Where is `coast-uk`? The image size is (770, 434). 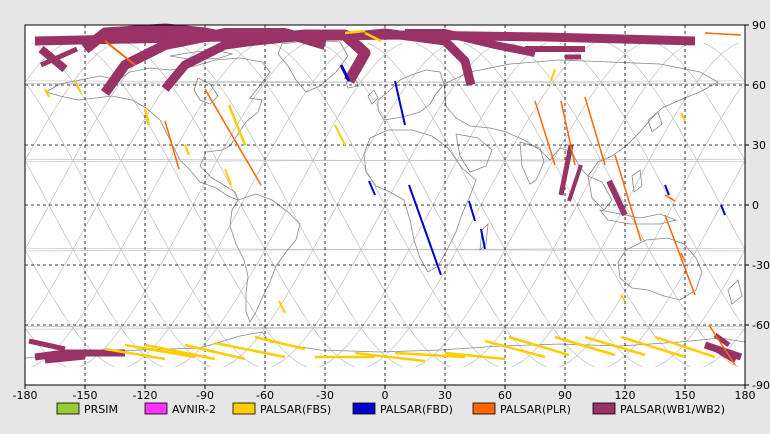
coast-uk is located at coordinates (373, 97).